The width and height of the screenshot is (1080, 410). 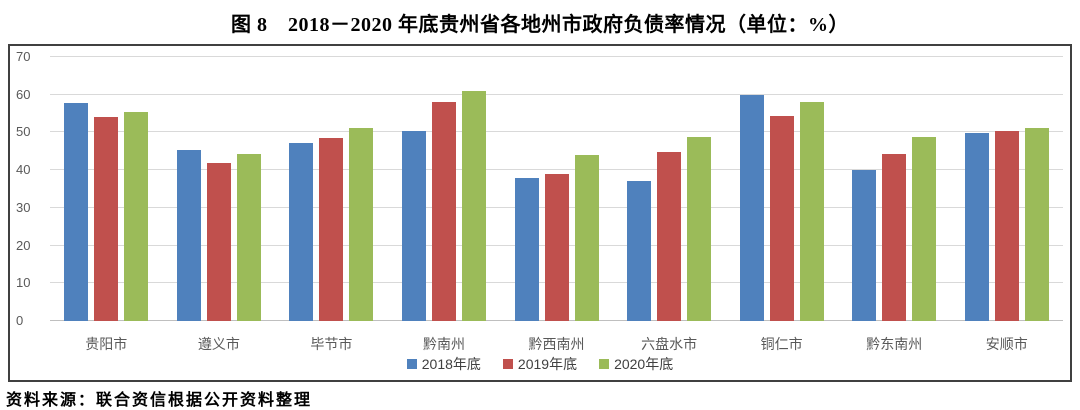 What do you see at coordinates (23, 207) in the screenshot?
I see `y-tick-label: 30` at bounding box center [23, 207].